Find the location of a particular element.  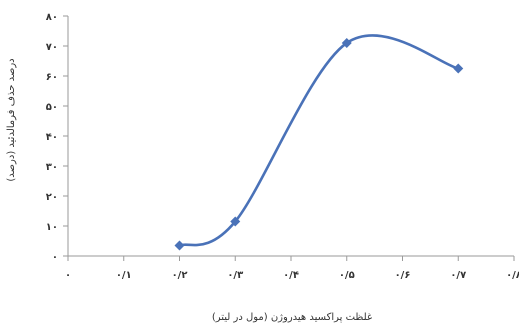

x-tick-label: ۰/۴ is located at coordinates (291, 275).